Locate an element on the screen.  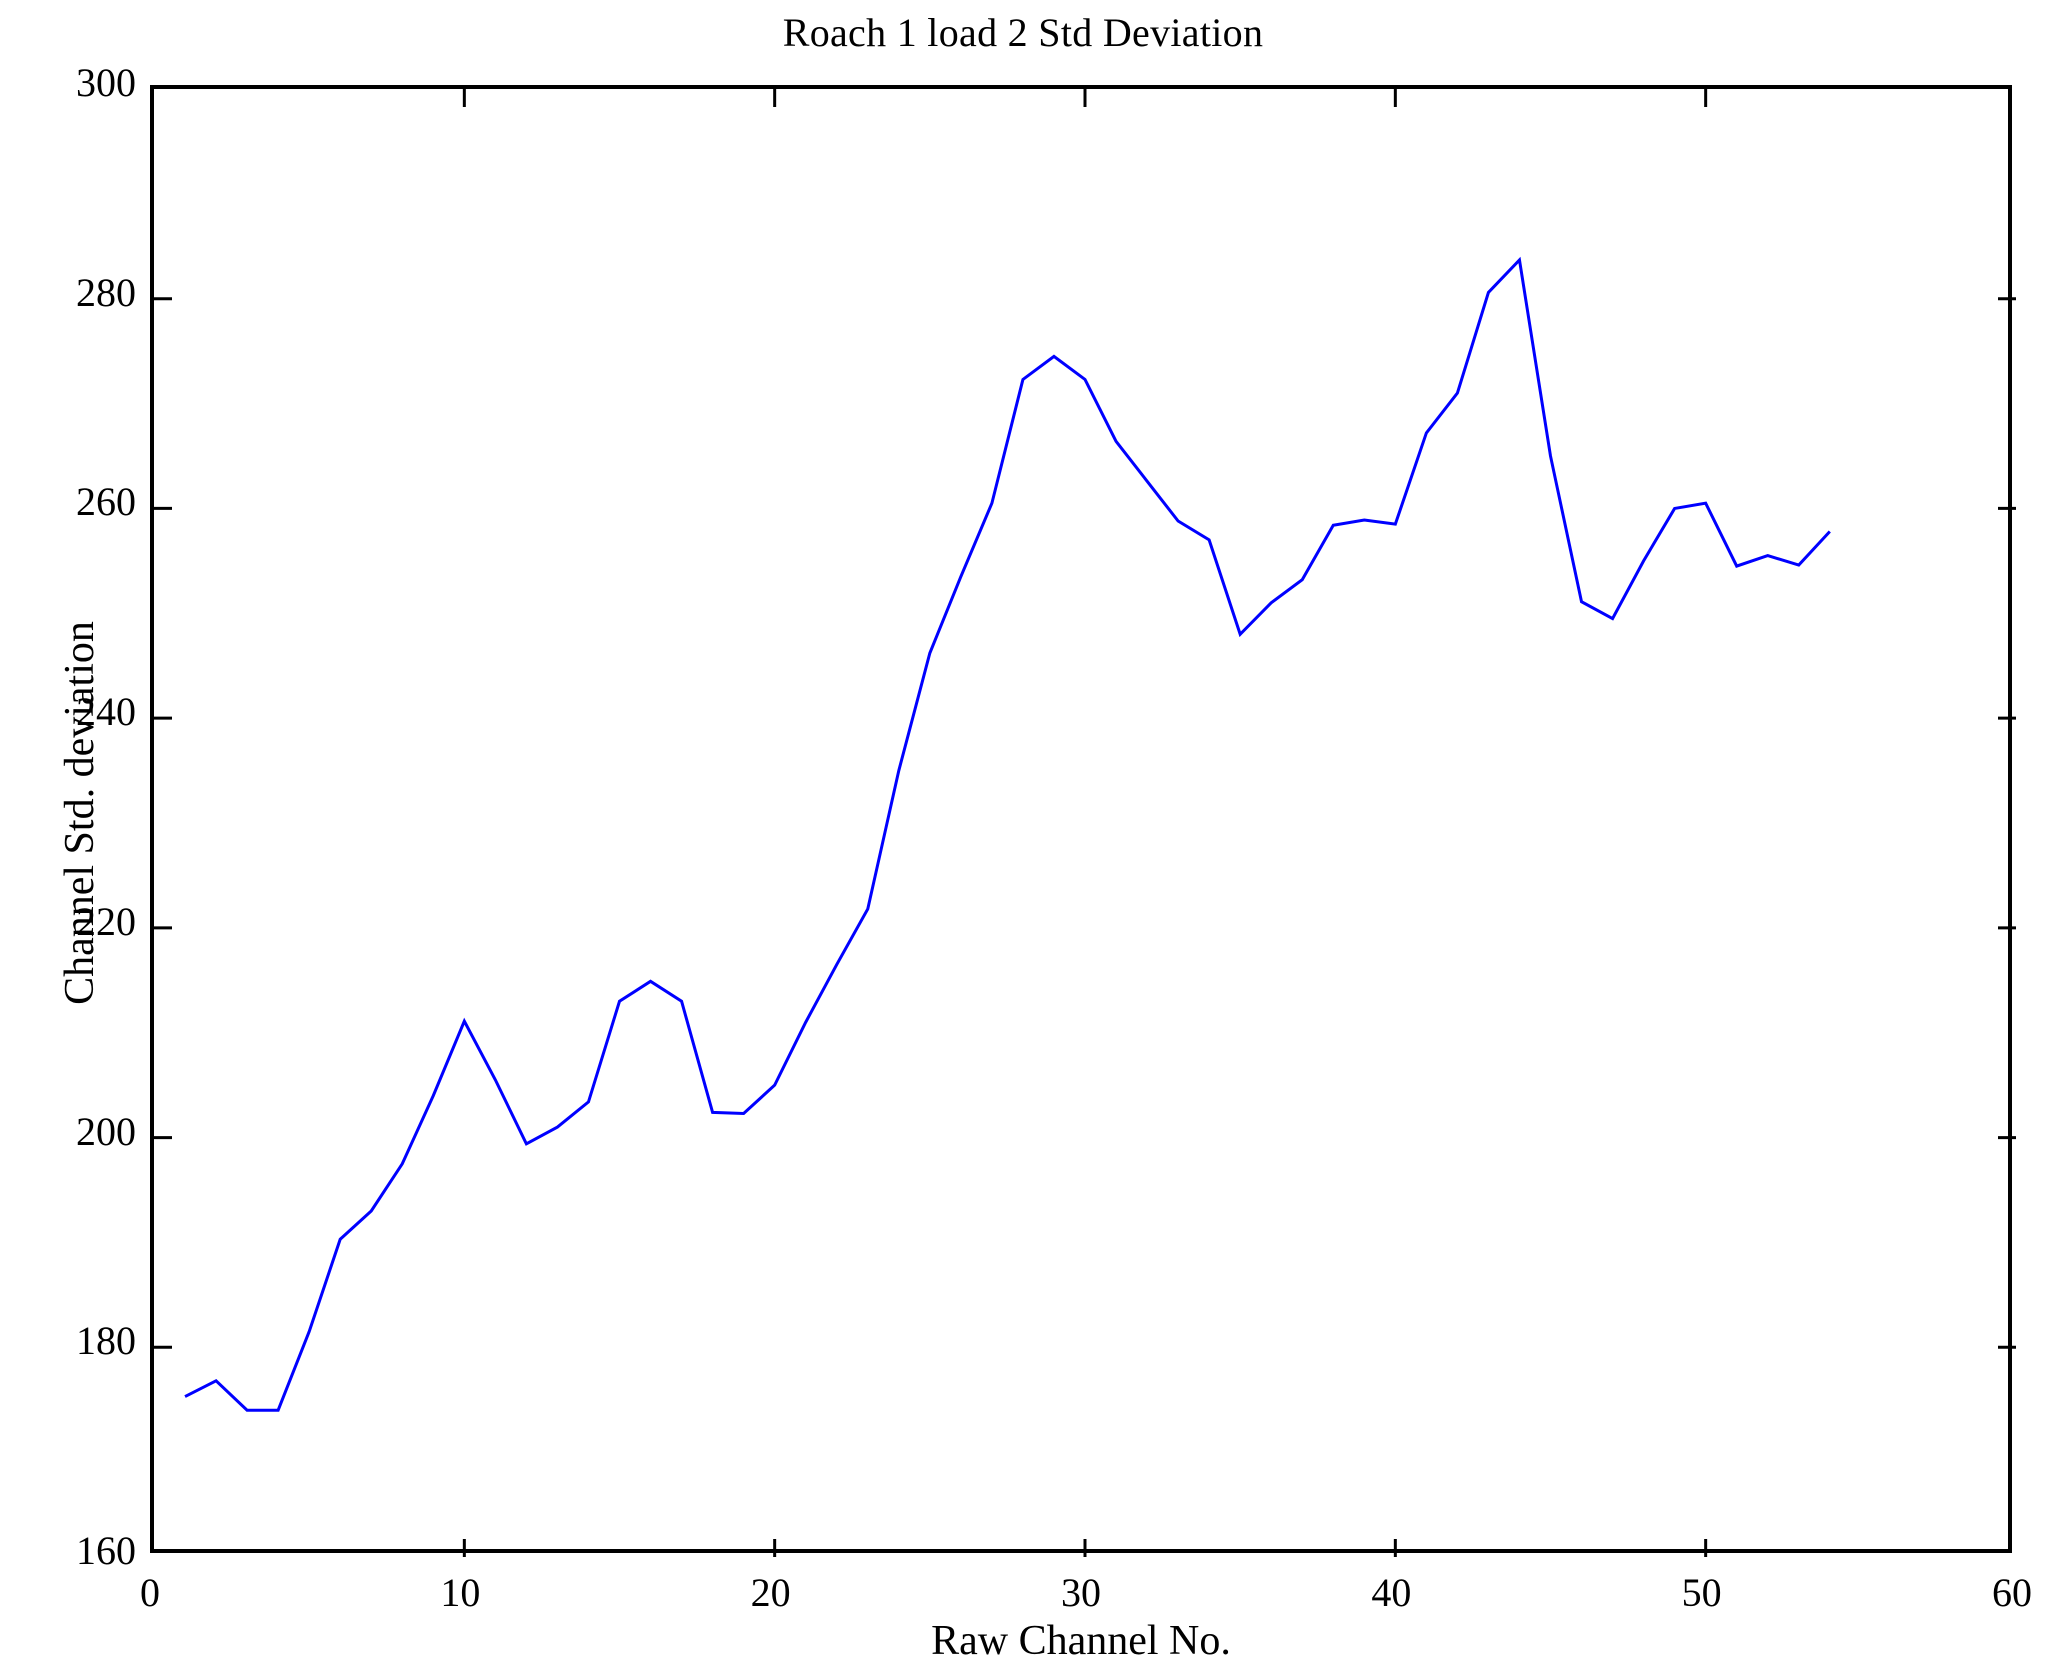
x-tick-label: 50 is located at coordinates (1701, 1592).